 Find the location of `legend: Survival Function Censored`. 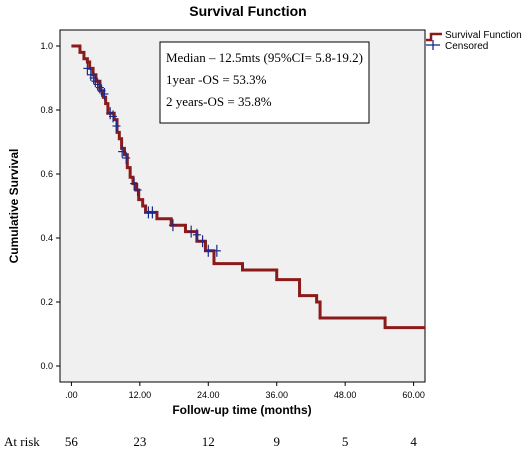

legend: Survival Function Censored is located at coordinates (474, 41).